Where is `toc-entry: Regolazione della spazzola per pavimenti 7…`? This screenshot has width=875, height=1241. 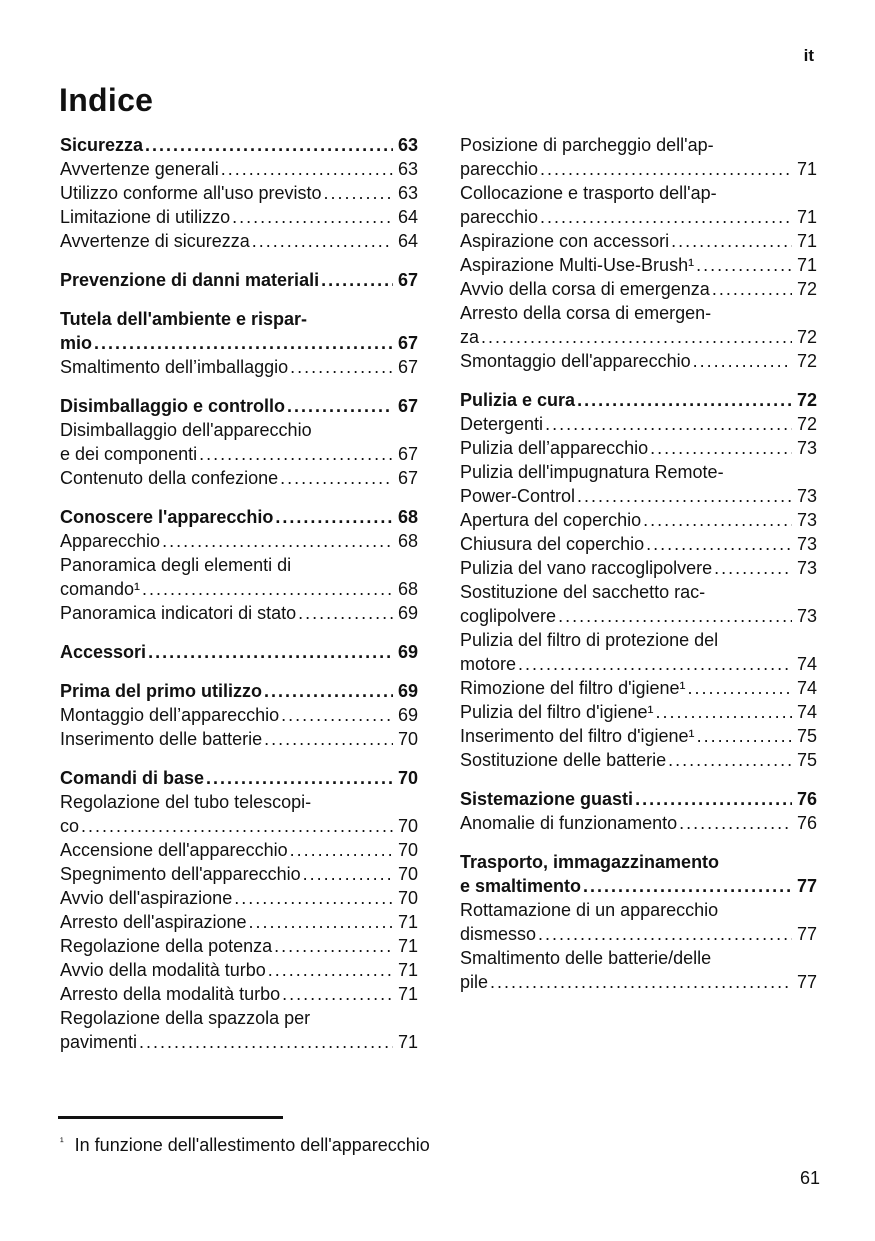
toc-entry: Regolazione della spazzola per pavimenti 7… is located at coordinates (239, 1030).